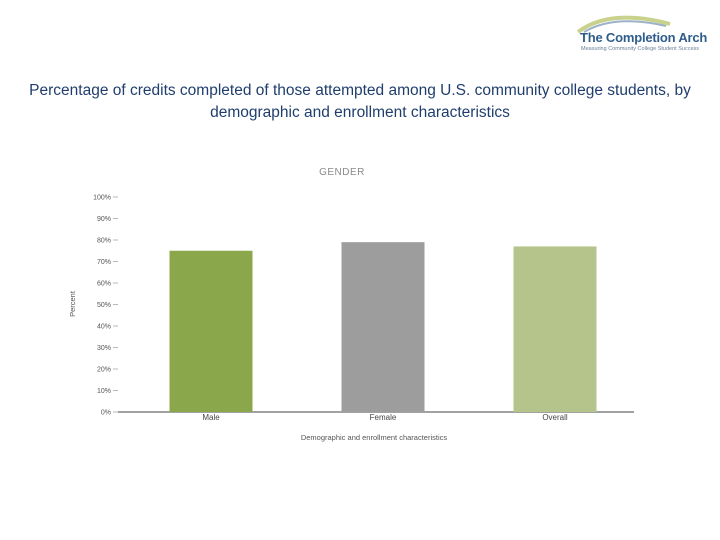  Describe the element at coordinates (644, 37) in the screenshot. I see `logo-name: The Completion Arch` at that location.